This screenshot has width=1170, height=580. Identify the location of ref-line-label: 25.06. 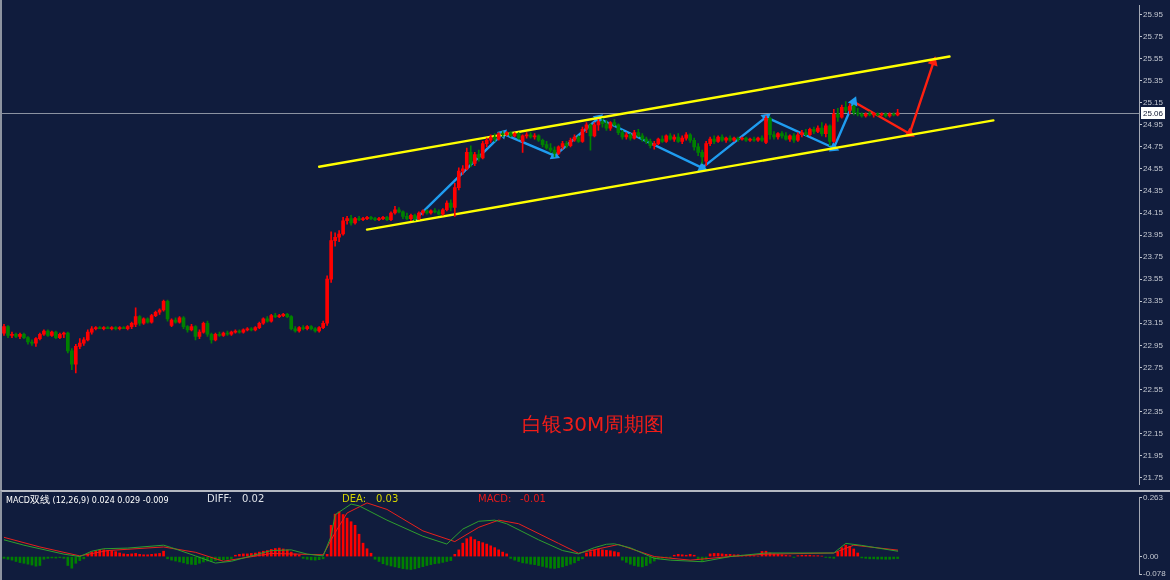
(1153, 113).